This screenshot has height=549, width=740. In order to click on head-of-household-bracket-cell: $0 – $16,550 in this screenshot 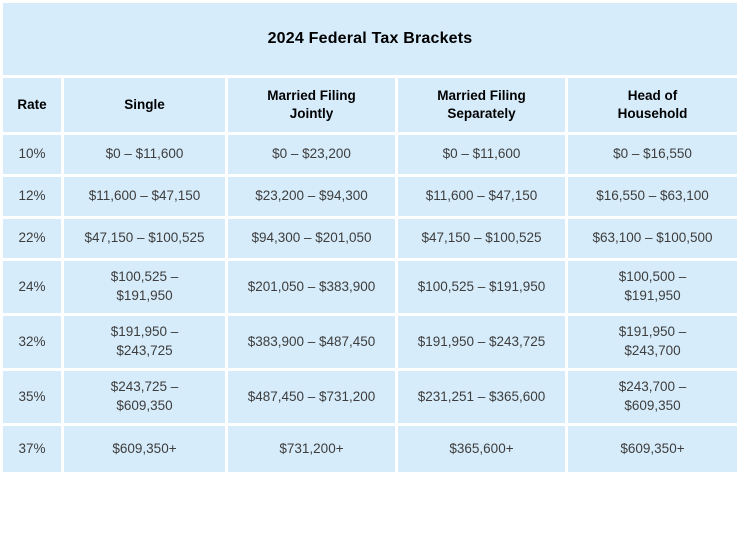, I will do `click(652, 154)`.